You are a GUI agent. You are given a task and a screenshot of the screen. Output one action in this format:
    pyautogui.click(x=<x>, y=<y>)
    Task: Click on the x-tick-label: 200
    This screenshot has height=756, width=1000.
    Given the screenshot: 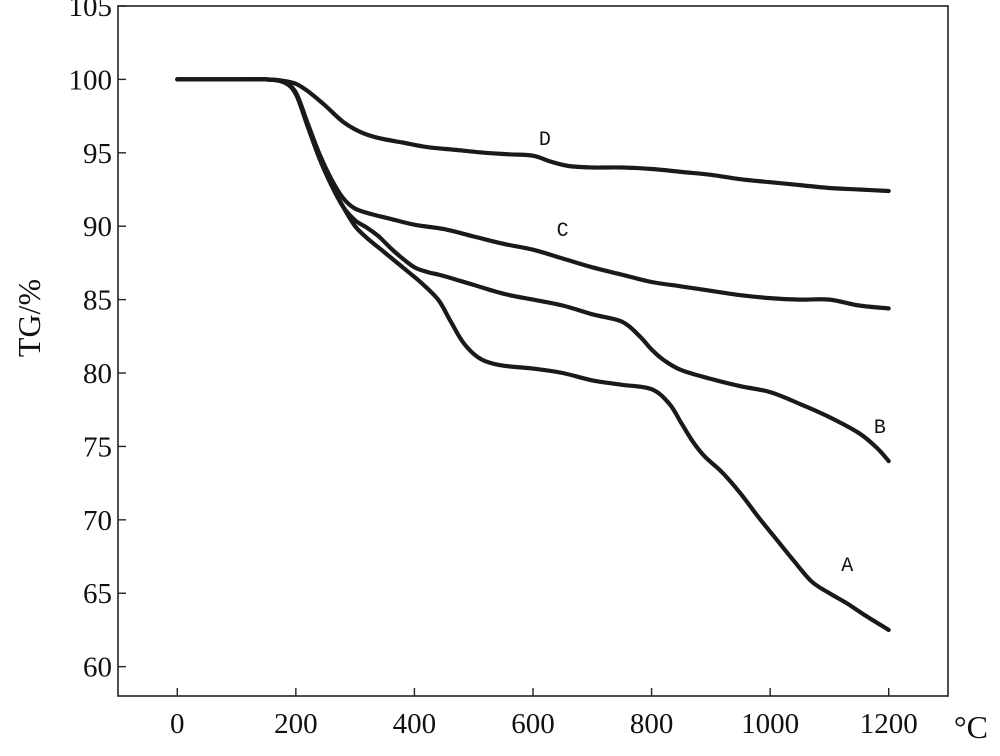 What is the action you would take?
    pyautogui.click(x=296, y=724)
    